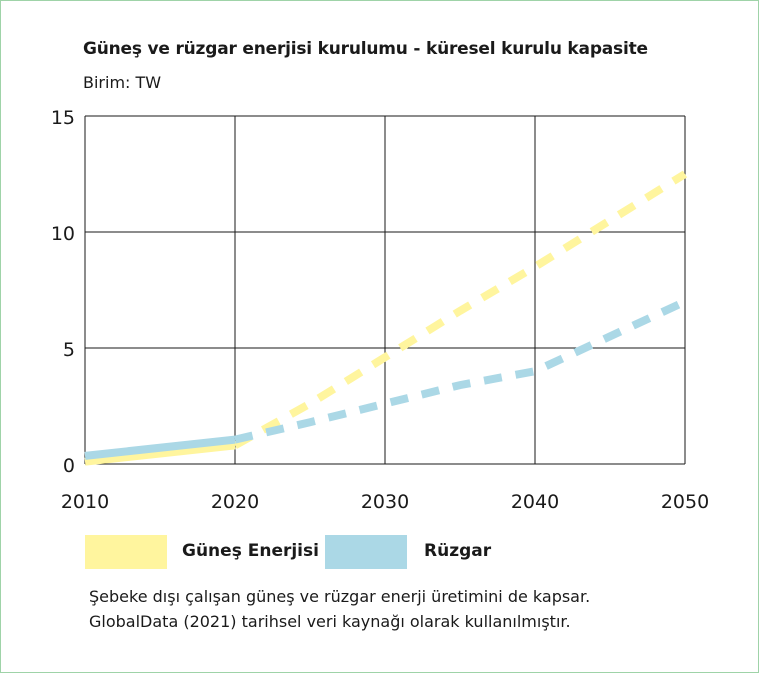 This screenshot has width=759, height=673. What do you see at coordinates (85, 502) in the screenshot?
I see `x-tick-label-0: 2010` at bounding box center [85, 502].